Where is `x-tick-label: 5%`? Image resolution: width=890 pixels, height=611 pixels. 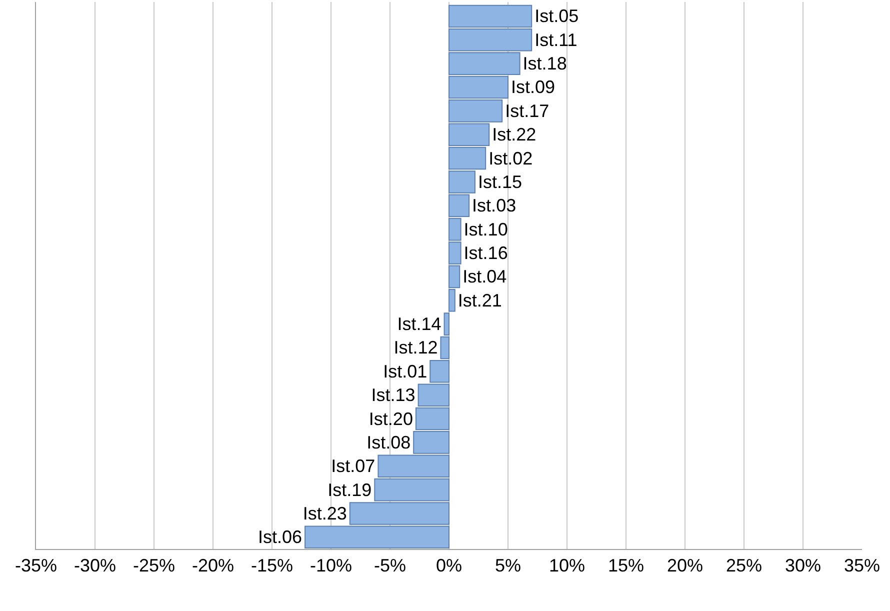
x-tick-label: 5% is located at coordinates (508, 566).